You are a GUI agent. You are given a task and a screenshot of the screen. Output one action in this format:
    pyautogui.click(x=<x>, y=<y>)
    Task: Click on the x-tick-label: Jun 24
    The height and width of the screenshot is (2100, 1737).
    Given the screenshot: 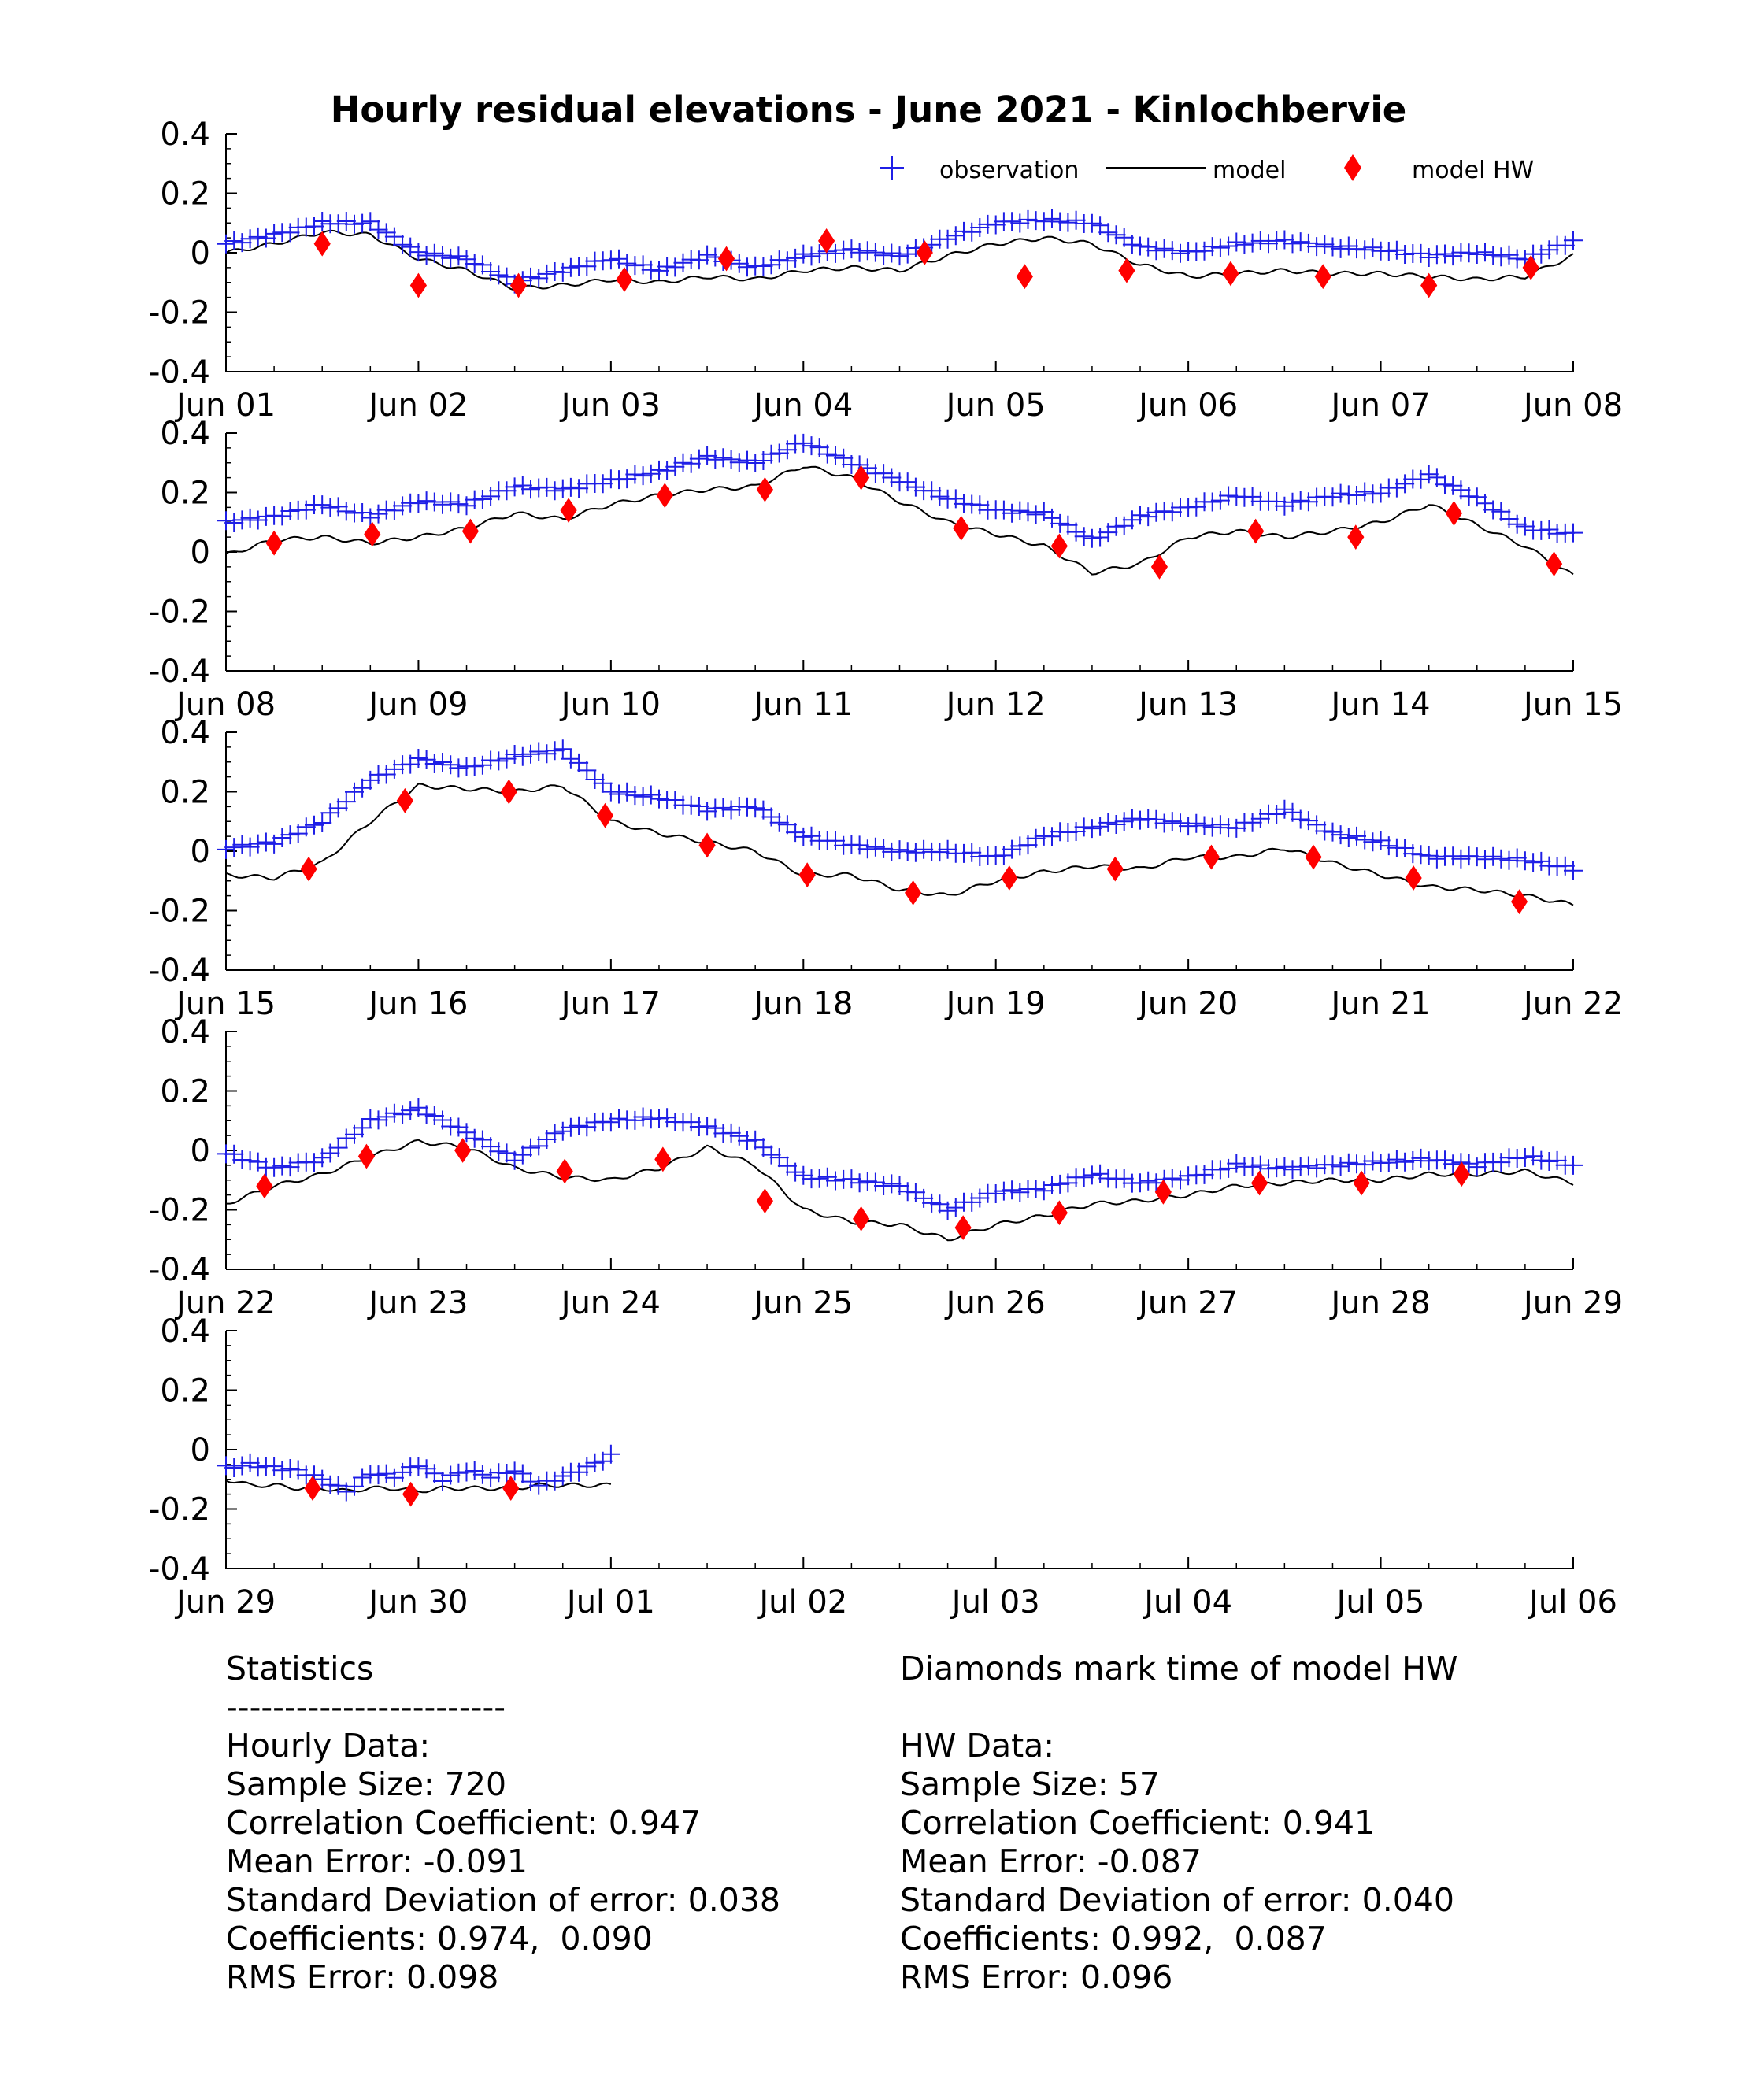 What is the action you would take?
    pyautogui.click(x=610, y=1303)
    